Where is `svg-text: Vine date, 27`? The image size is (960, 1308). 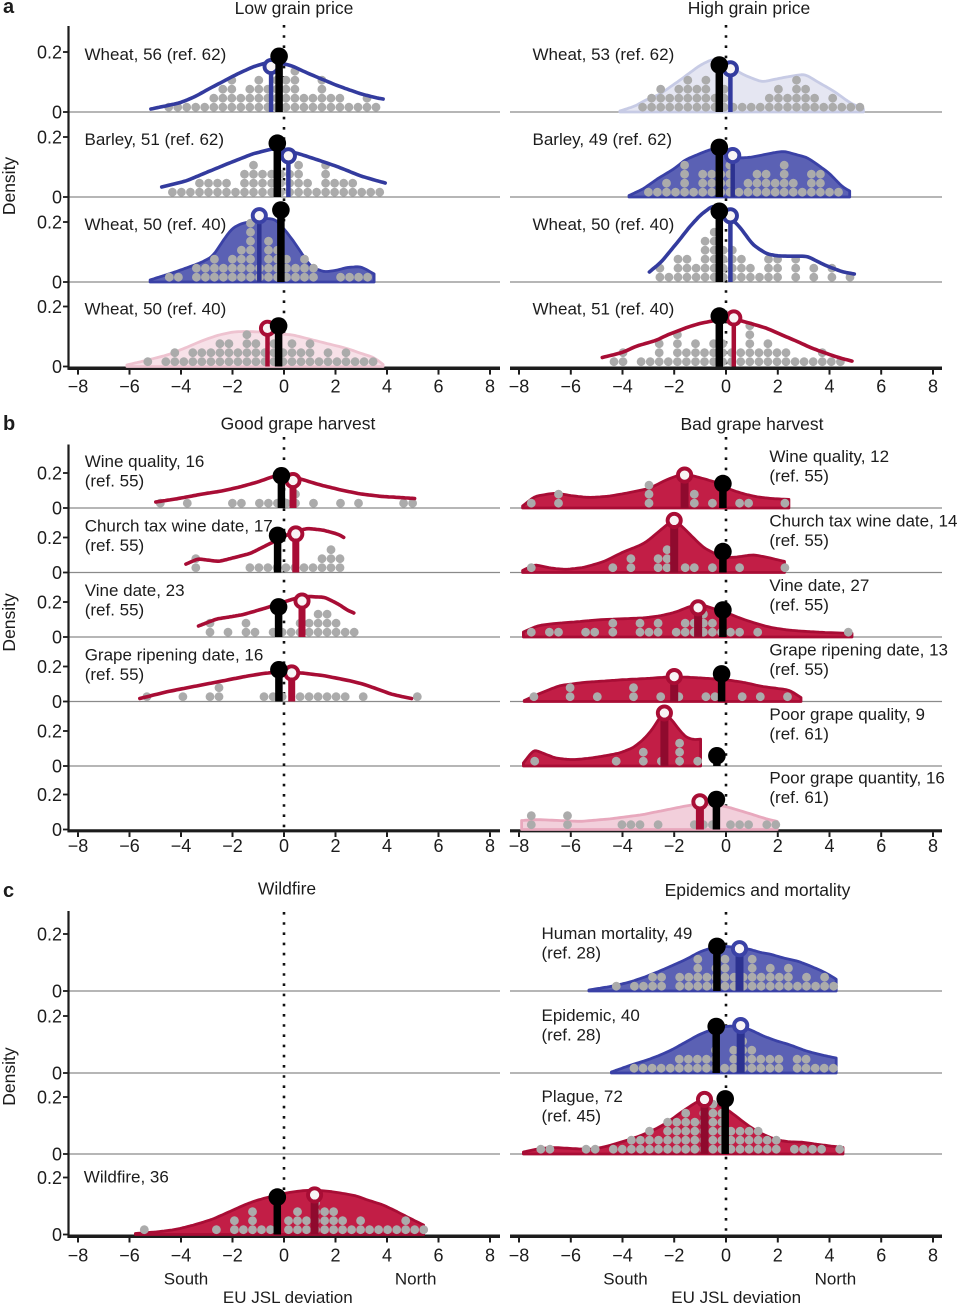
svg-text: Vine date, 27 is located at coordinates (819, 585).